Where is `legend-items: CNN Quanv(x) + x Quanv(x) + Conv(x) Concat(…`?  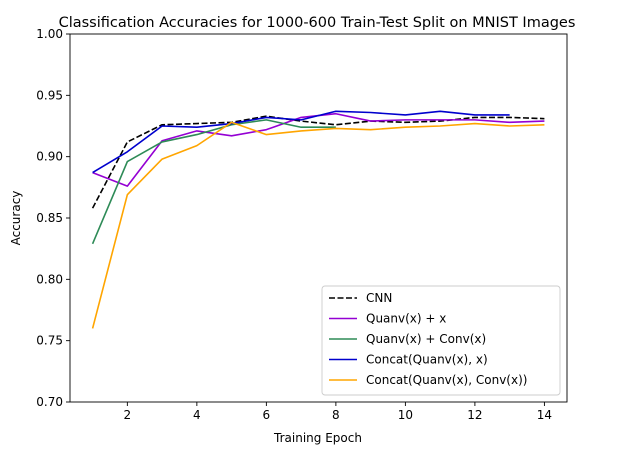
legend-items: CNN Quanv(x) + x Quanv(x) + Conv(x) Concat(… is located at coordinates (428, 339).